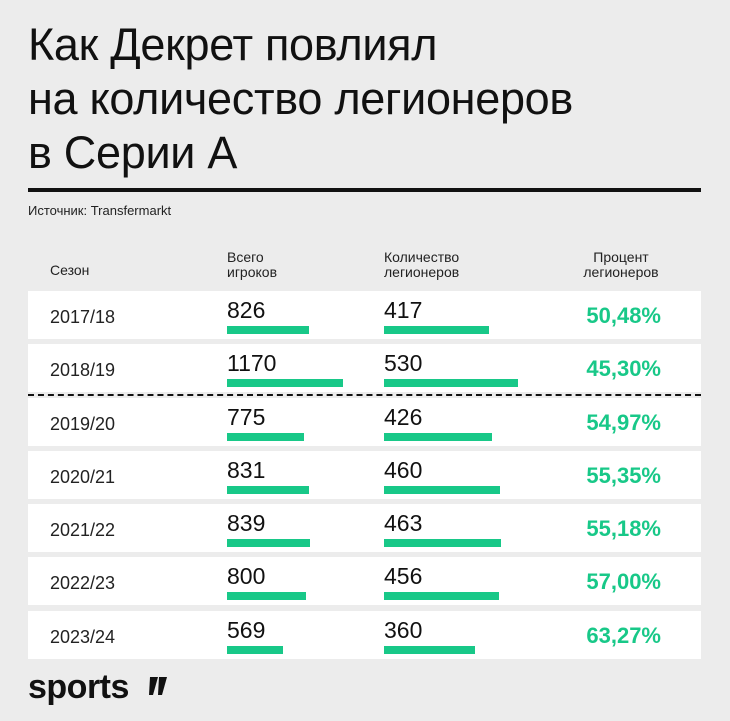  What do you see at coordinates (78, 687) in the screenshot?
I see `brand-logo: sports` at bounding box center [78, 687].